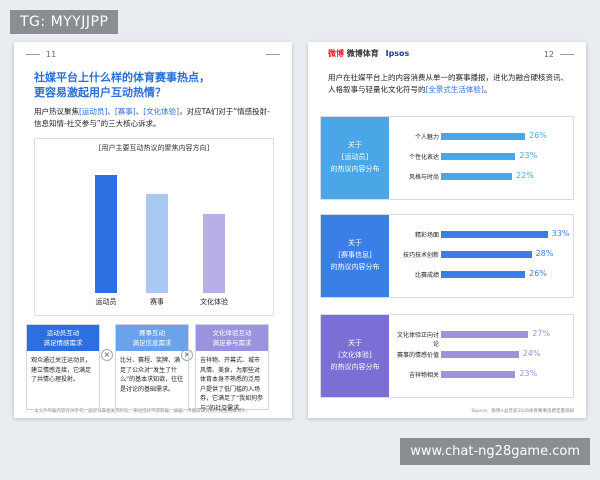  Describe the element at coordinates (152, 375) in the screenshot. I see `card-body: 比分、赛程、奖牌、满足了公众对“发生了什么”的基本求知欲，往往是讨论的基础需求。` at that location.